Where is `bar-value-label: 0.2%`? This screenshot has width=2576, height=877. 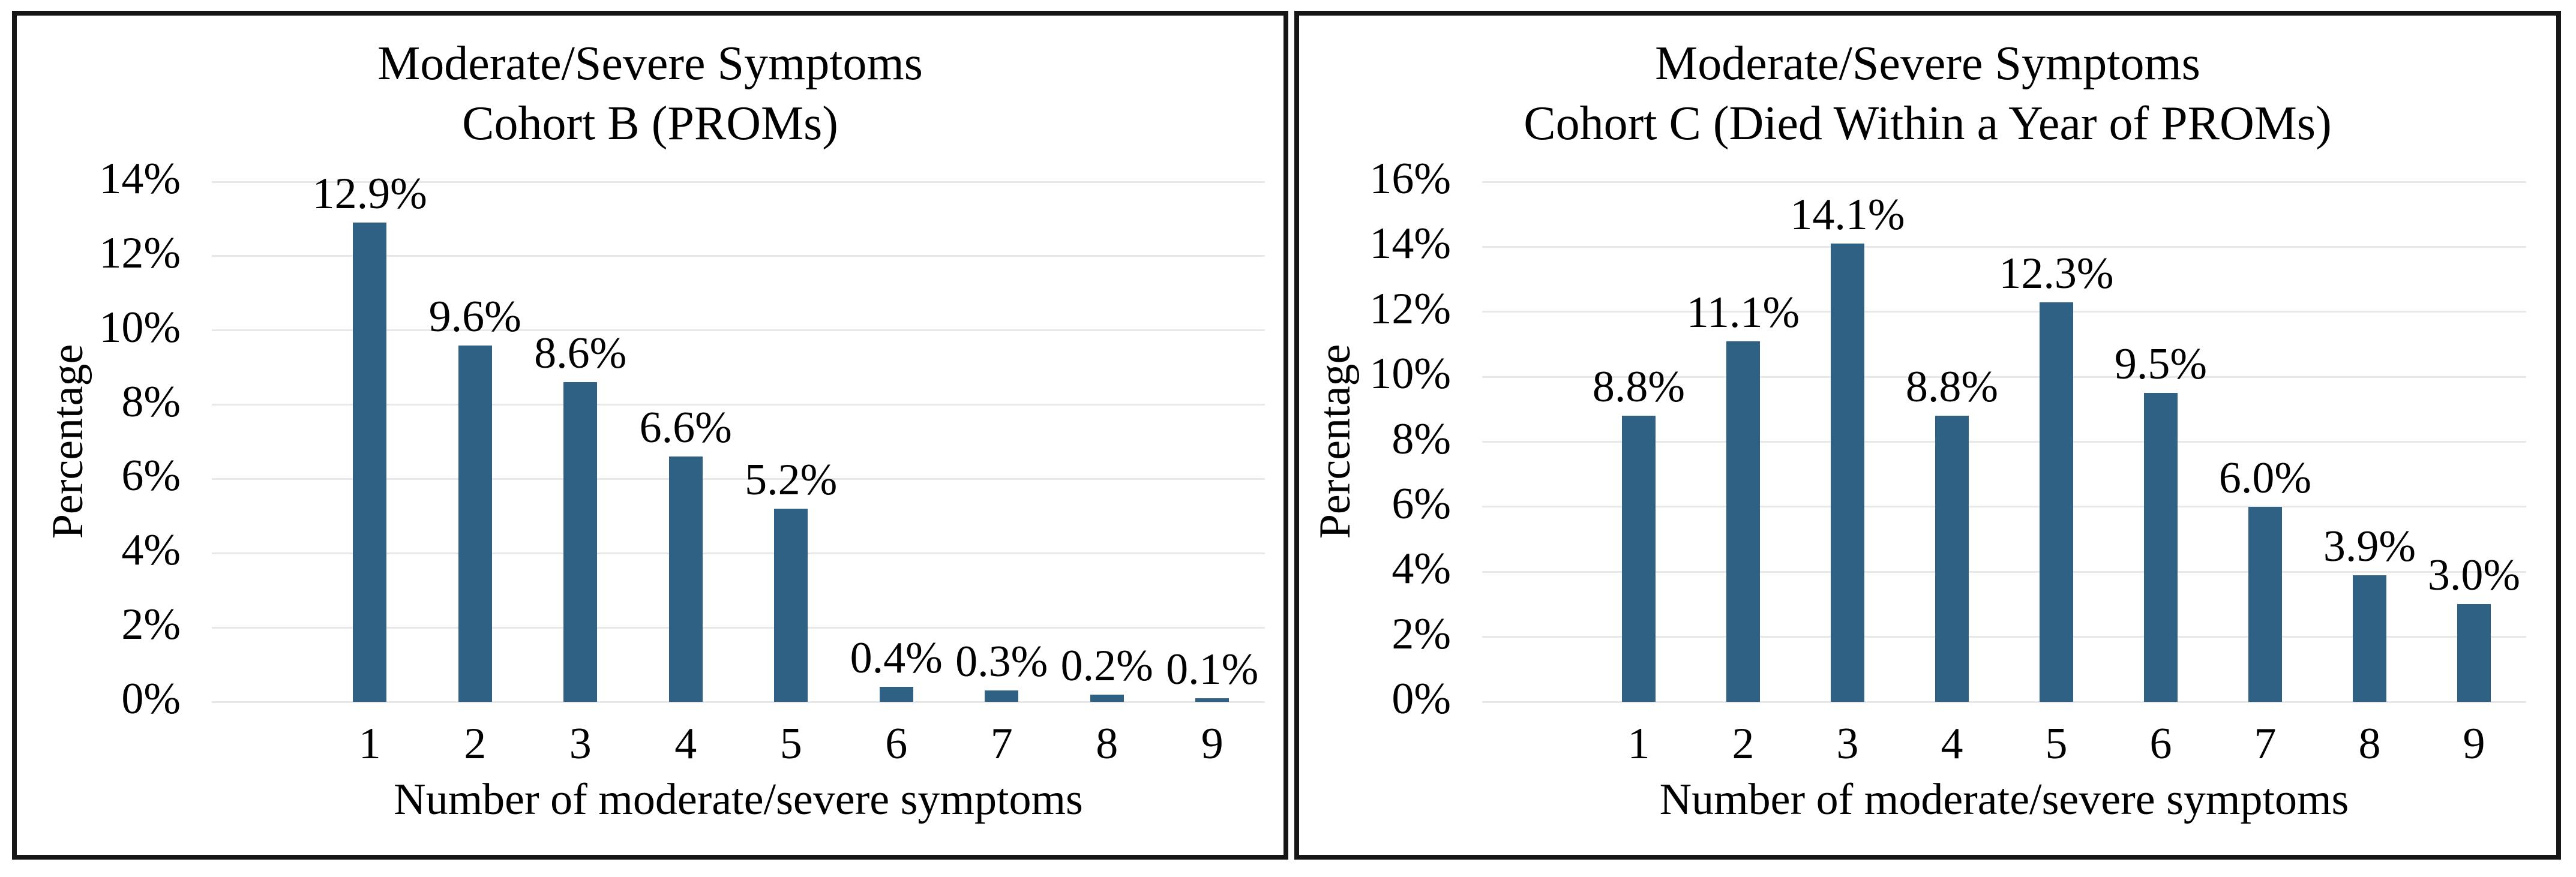 bar-value-label: 0.2% is located at coordinates (1106, 665).